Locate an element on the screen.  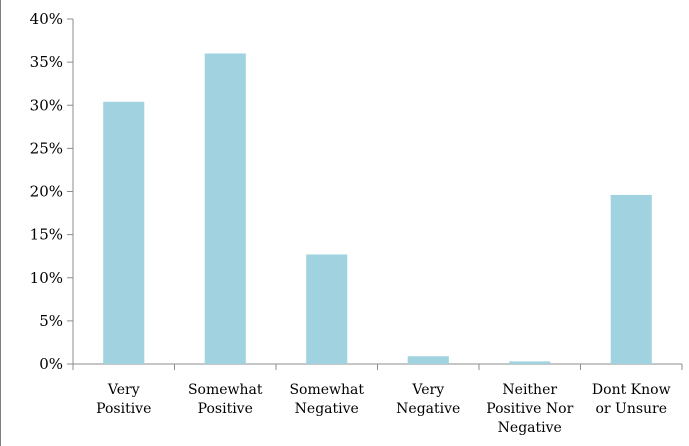
category-label: Somewhat Positive is located at coordinates (225, 399).